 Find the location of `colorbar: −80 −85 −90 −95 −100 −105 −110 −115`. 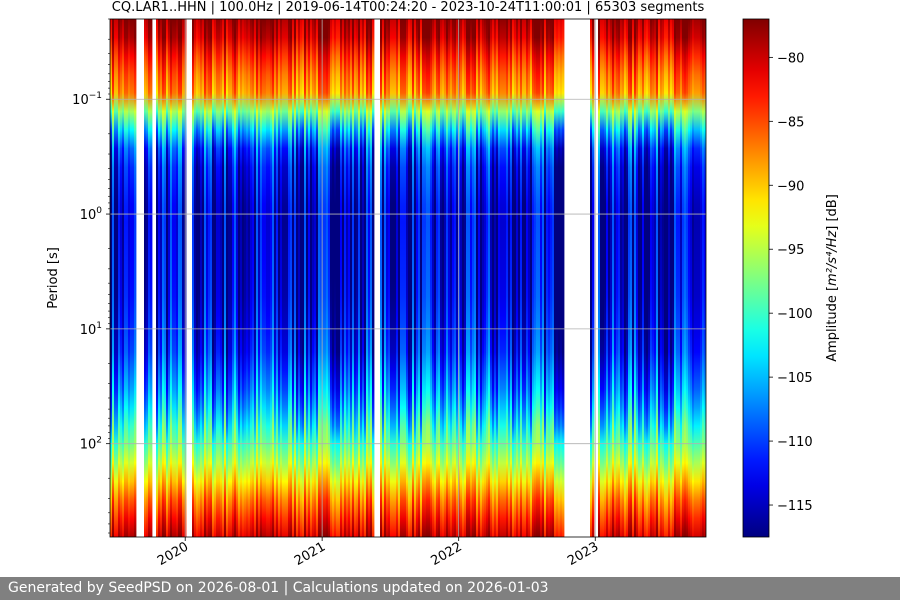

colorbar: −80 −85 −90 −95 −100 −105 −110 −115 is located at coordinates (777, 278).